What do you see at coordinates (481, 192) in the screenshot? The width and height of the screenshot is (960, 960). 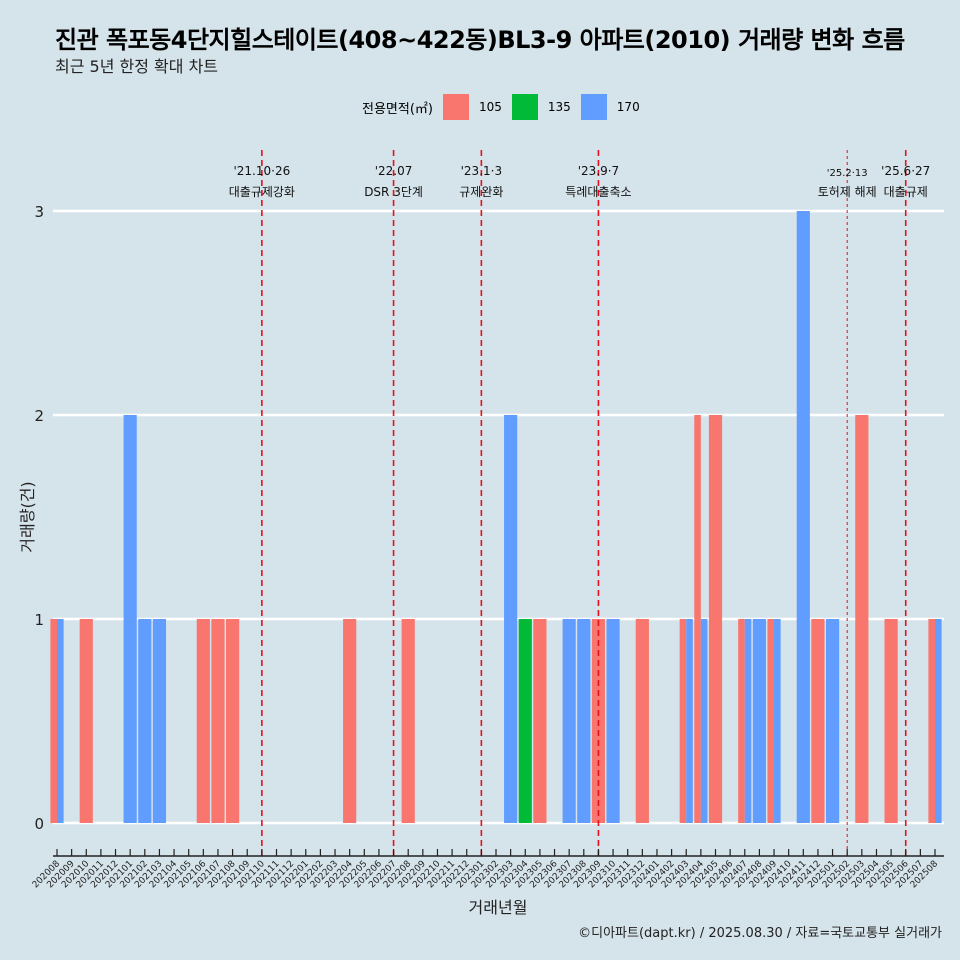 I see `event-label-202301: 규제완화` at bounding box center [481, 192].